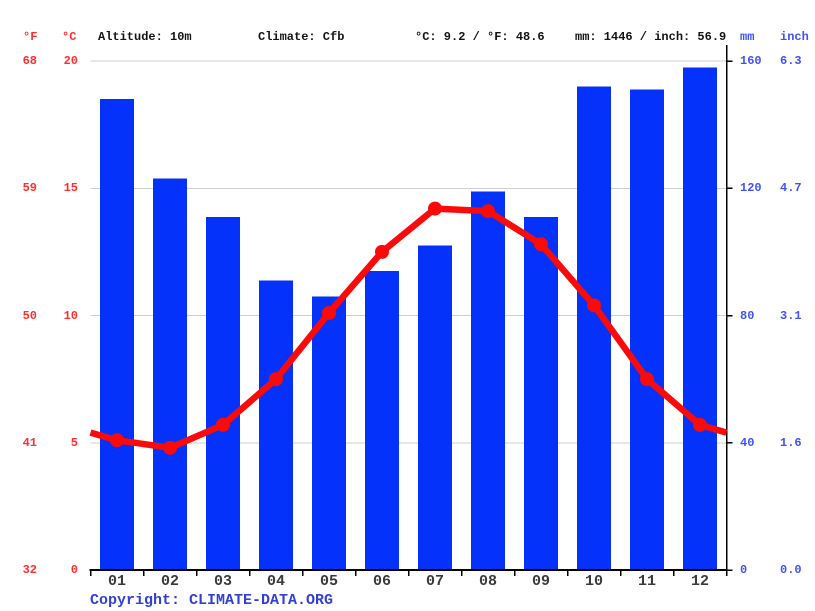 This screenshot has height=611, width=815. Describe the element at coordinates (480, 37) in the screenshot. I see `mean-temperature-label: °C: 9.2 / °F: 48.6` at that location.